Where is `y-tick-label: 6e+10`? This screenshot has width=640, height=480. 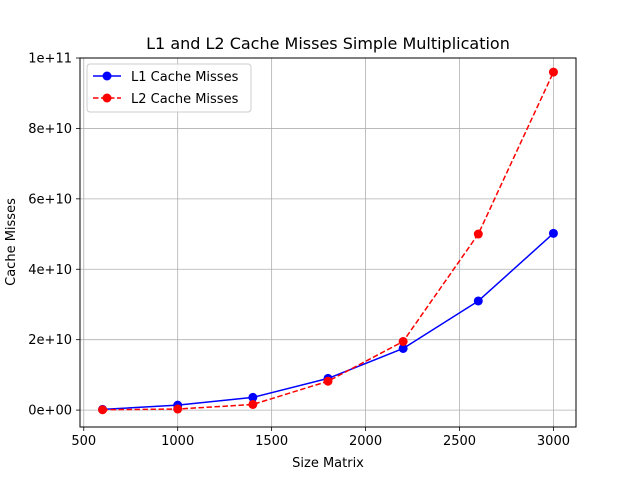 y-tick-label: 6e+10 is located at coordinates (50, 199).